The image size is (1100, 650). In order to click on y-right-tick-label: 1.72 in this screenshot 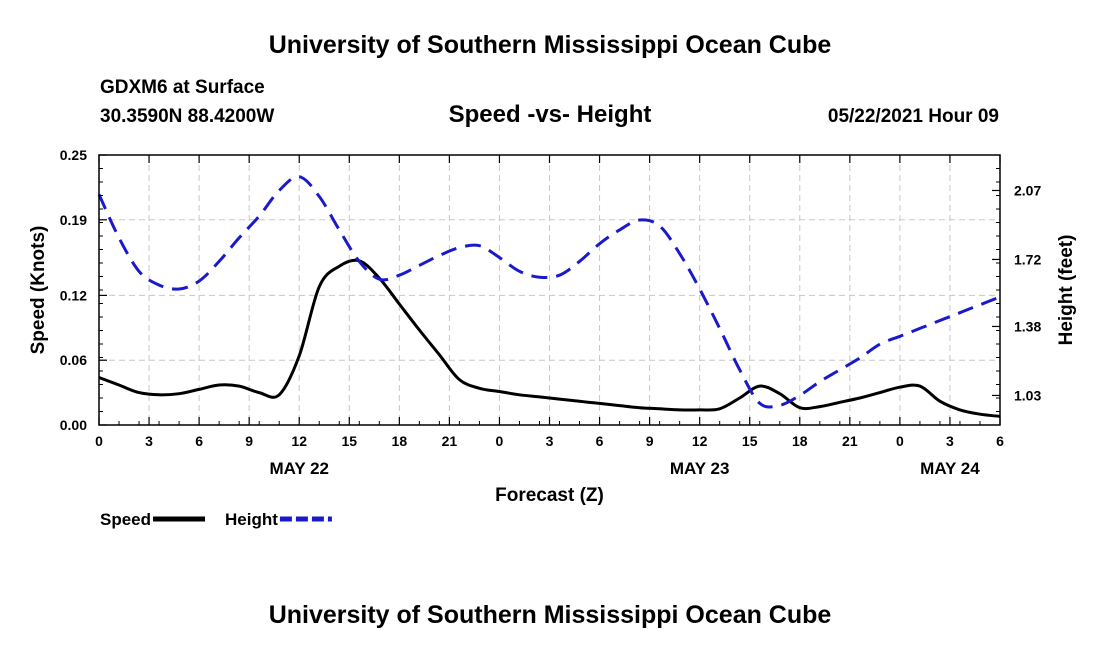, I will do `click(1027, 259)`.